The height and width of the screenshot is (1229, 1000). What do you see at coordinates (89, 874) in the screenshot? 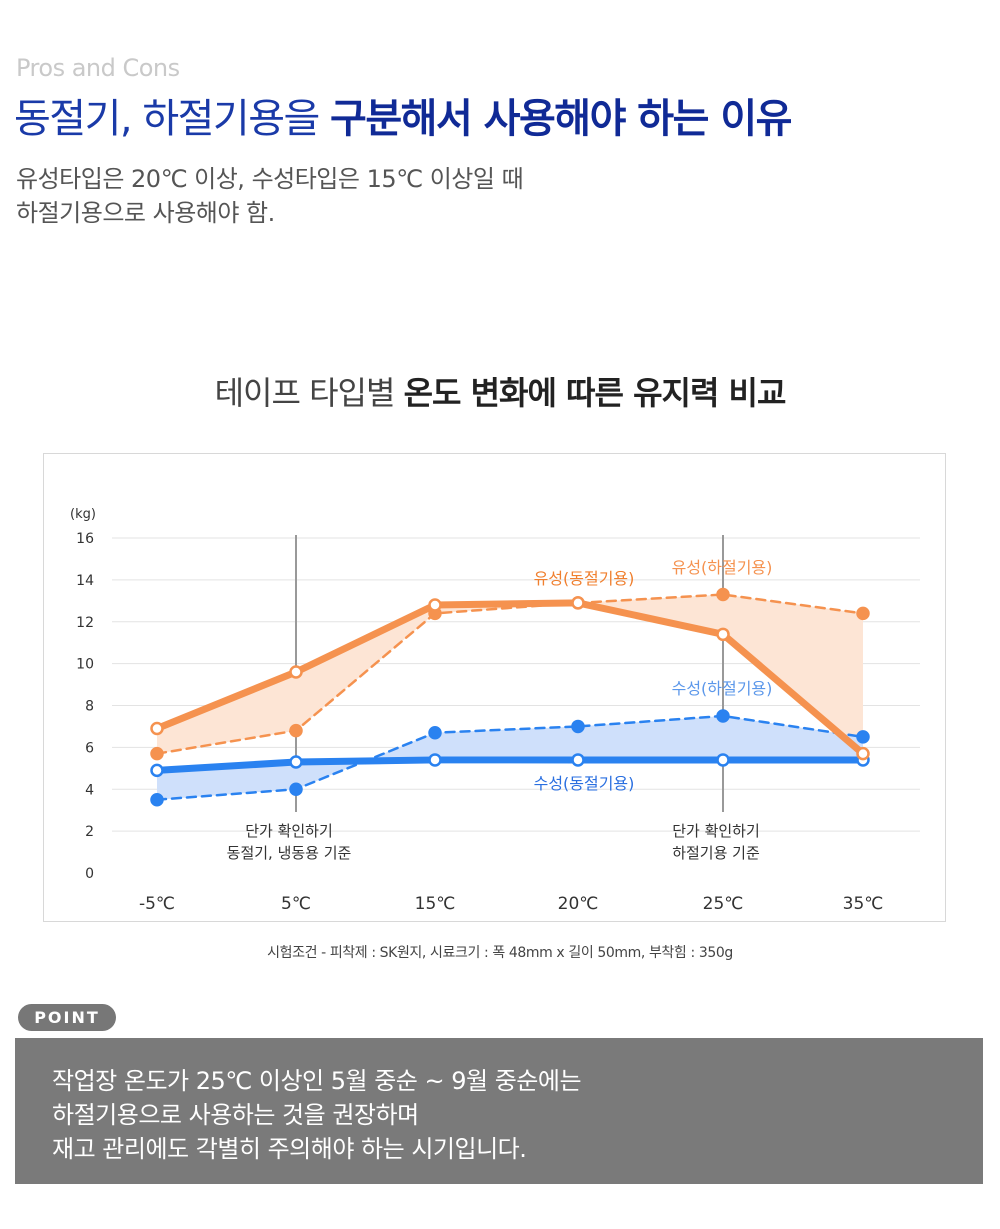
I see `y-tick-label: 0` at bounding box center [89, 874].